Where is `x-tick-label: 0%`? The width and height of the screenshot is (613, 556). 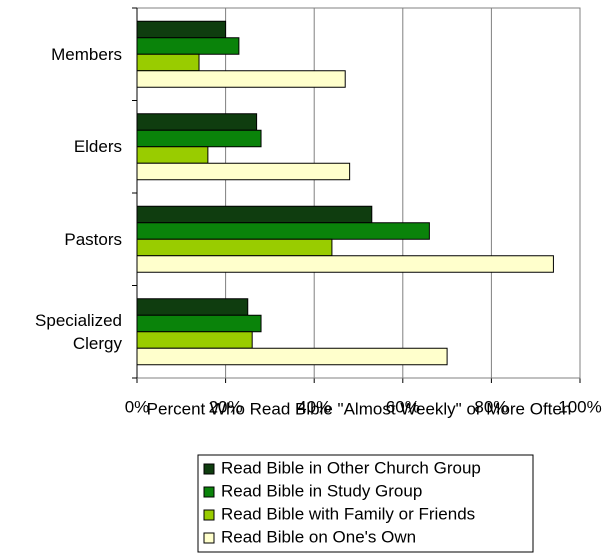
x-tick-label: 0% is located at coordinates (137, 406).